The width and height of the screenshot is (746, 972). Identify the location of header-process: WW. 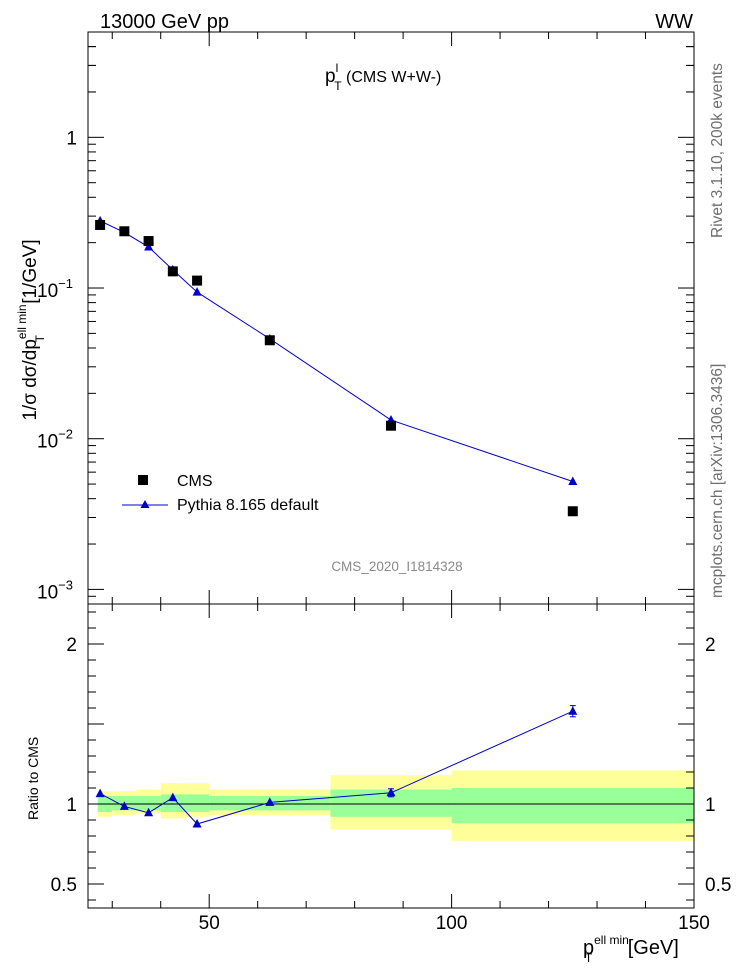
(674, 22).